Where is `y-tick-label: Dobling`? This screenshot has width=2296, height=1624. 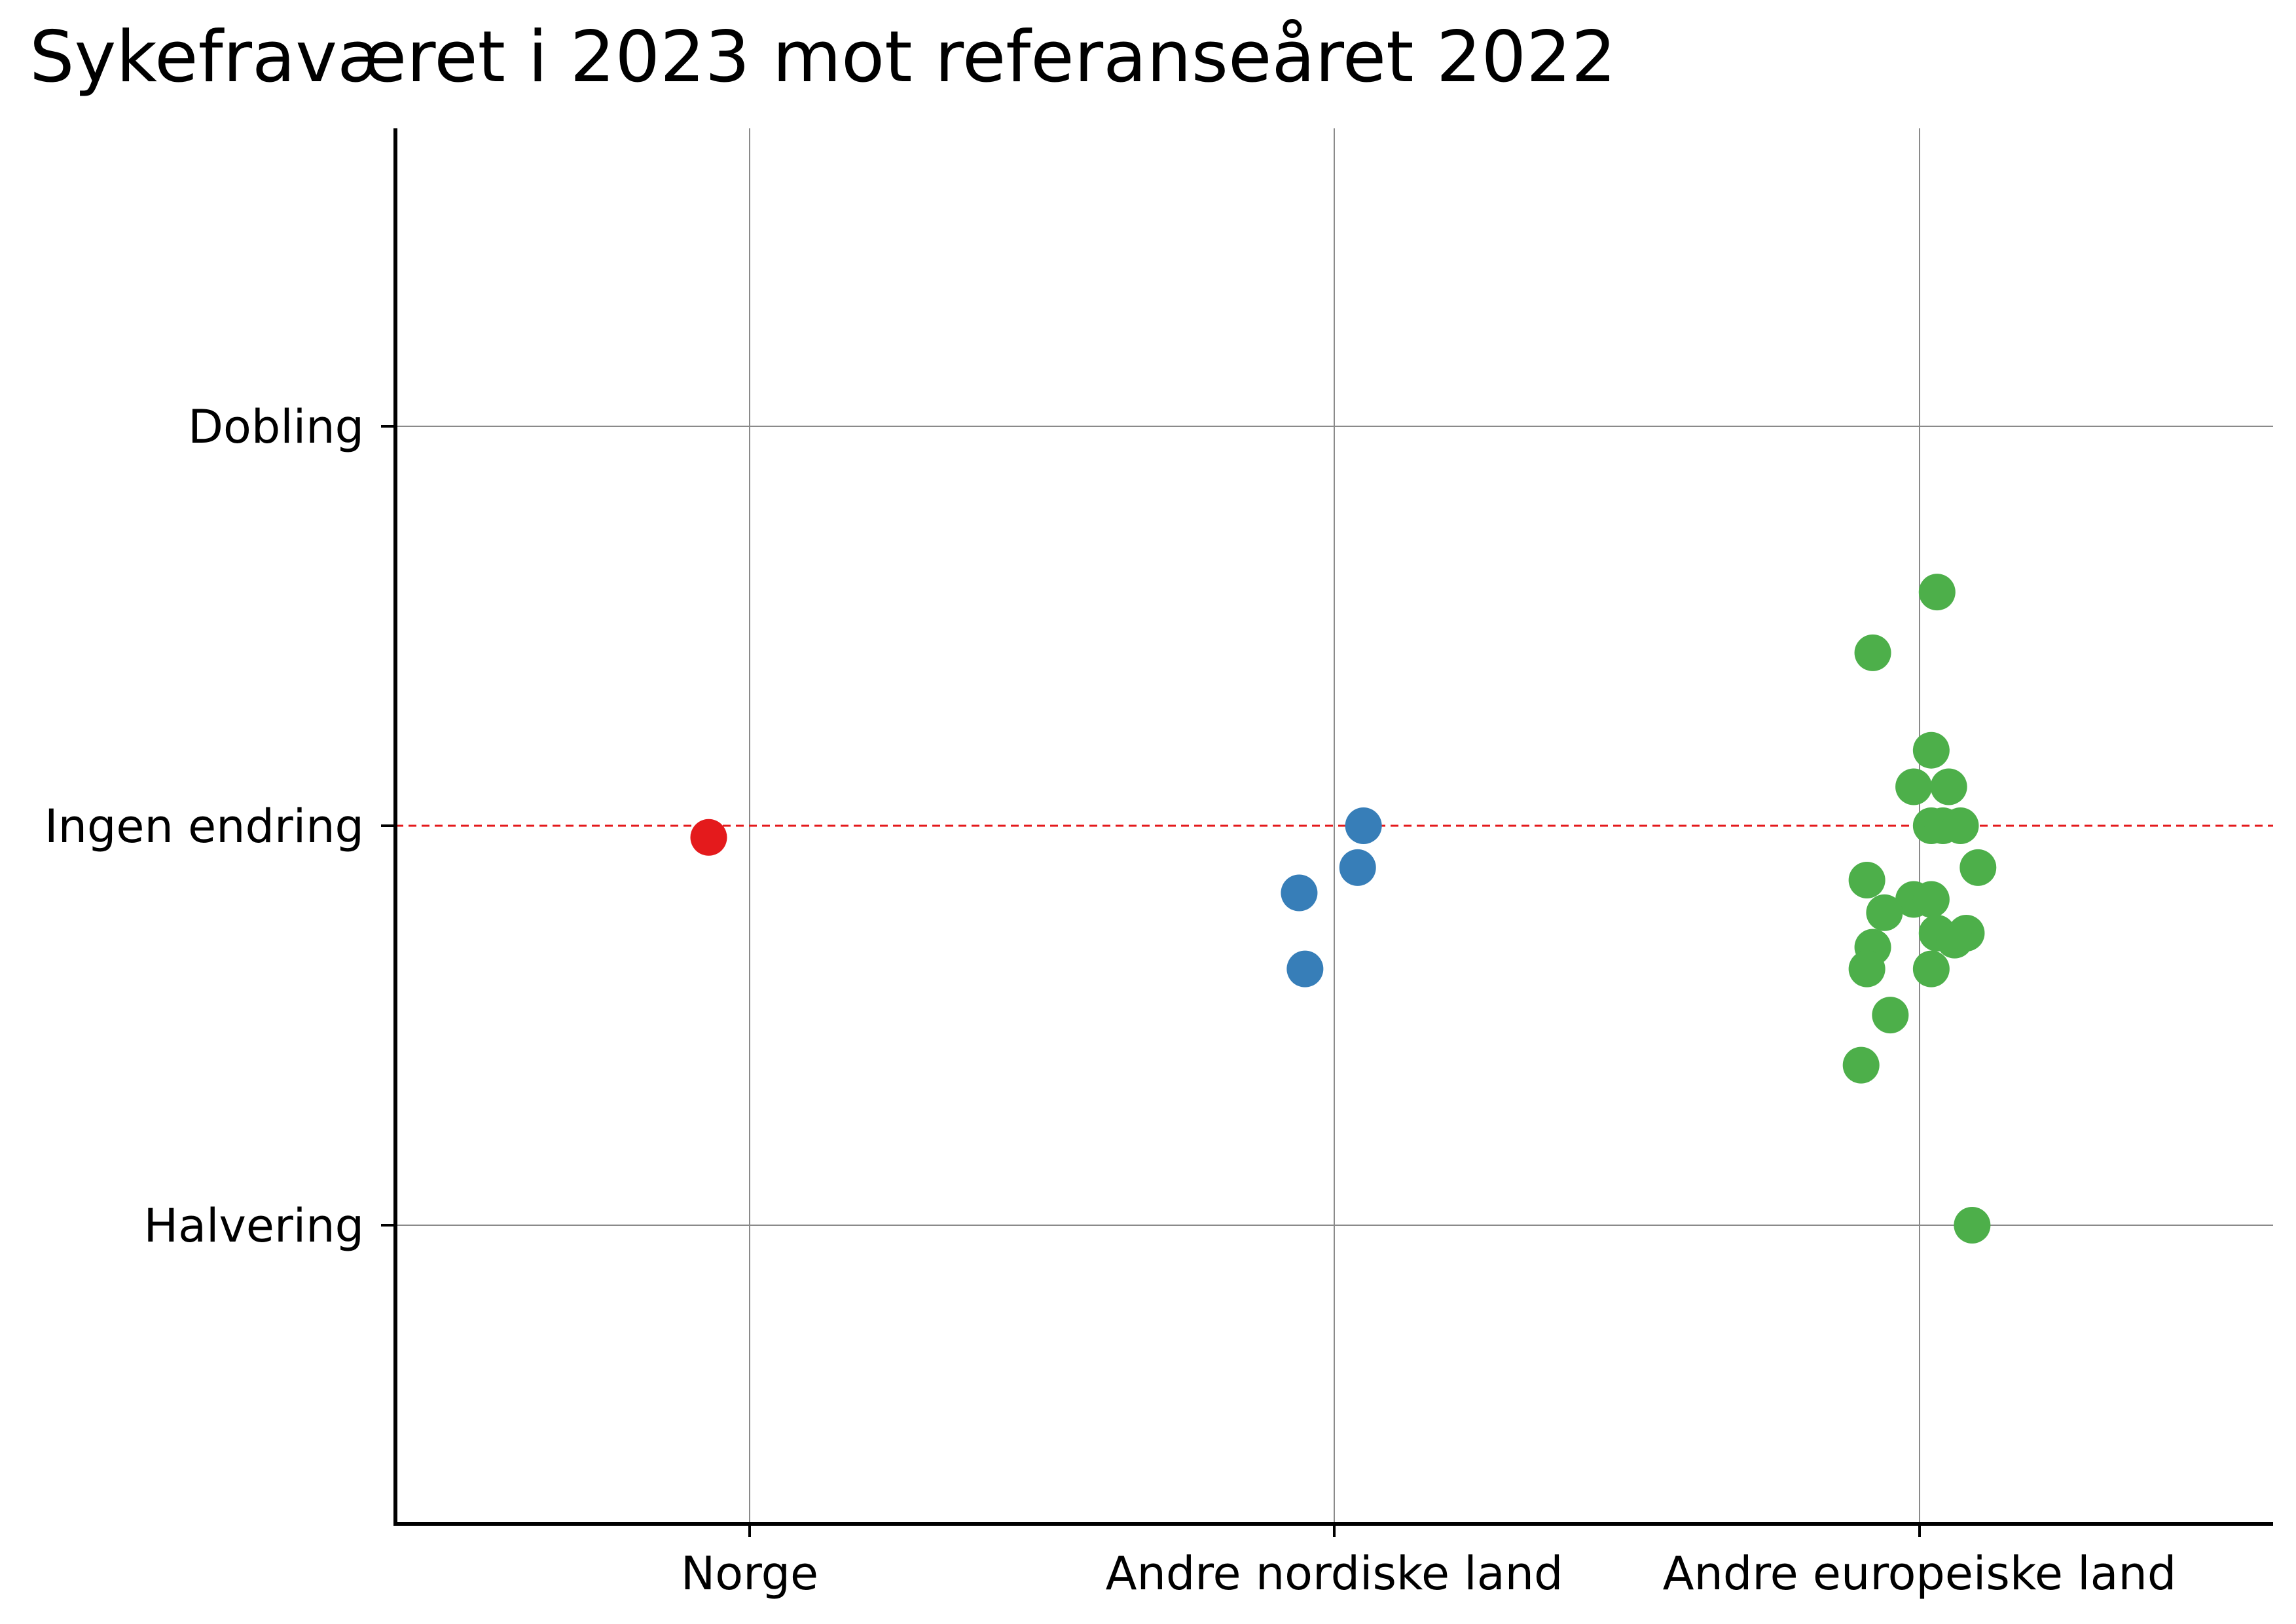
y-tick-label: Dobling is located at coordinates (276, 427).